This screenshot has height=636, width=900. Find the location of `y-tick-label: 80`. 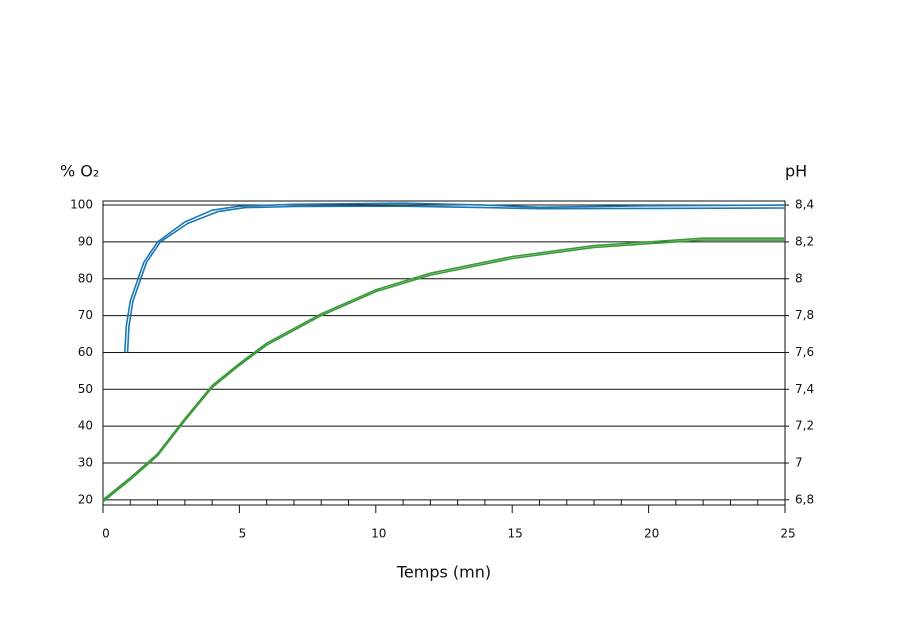

y-tick-label: 80 is located at coordinates (85, 278).